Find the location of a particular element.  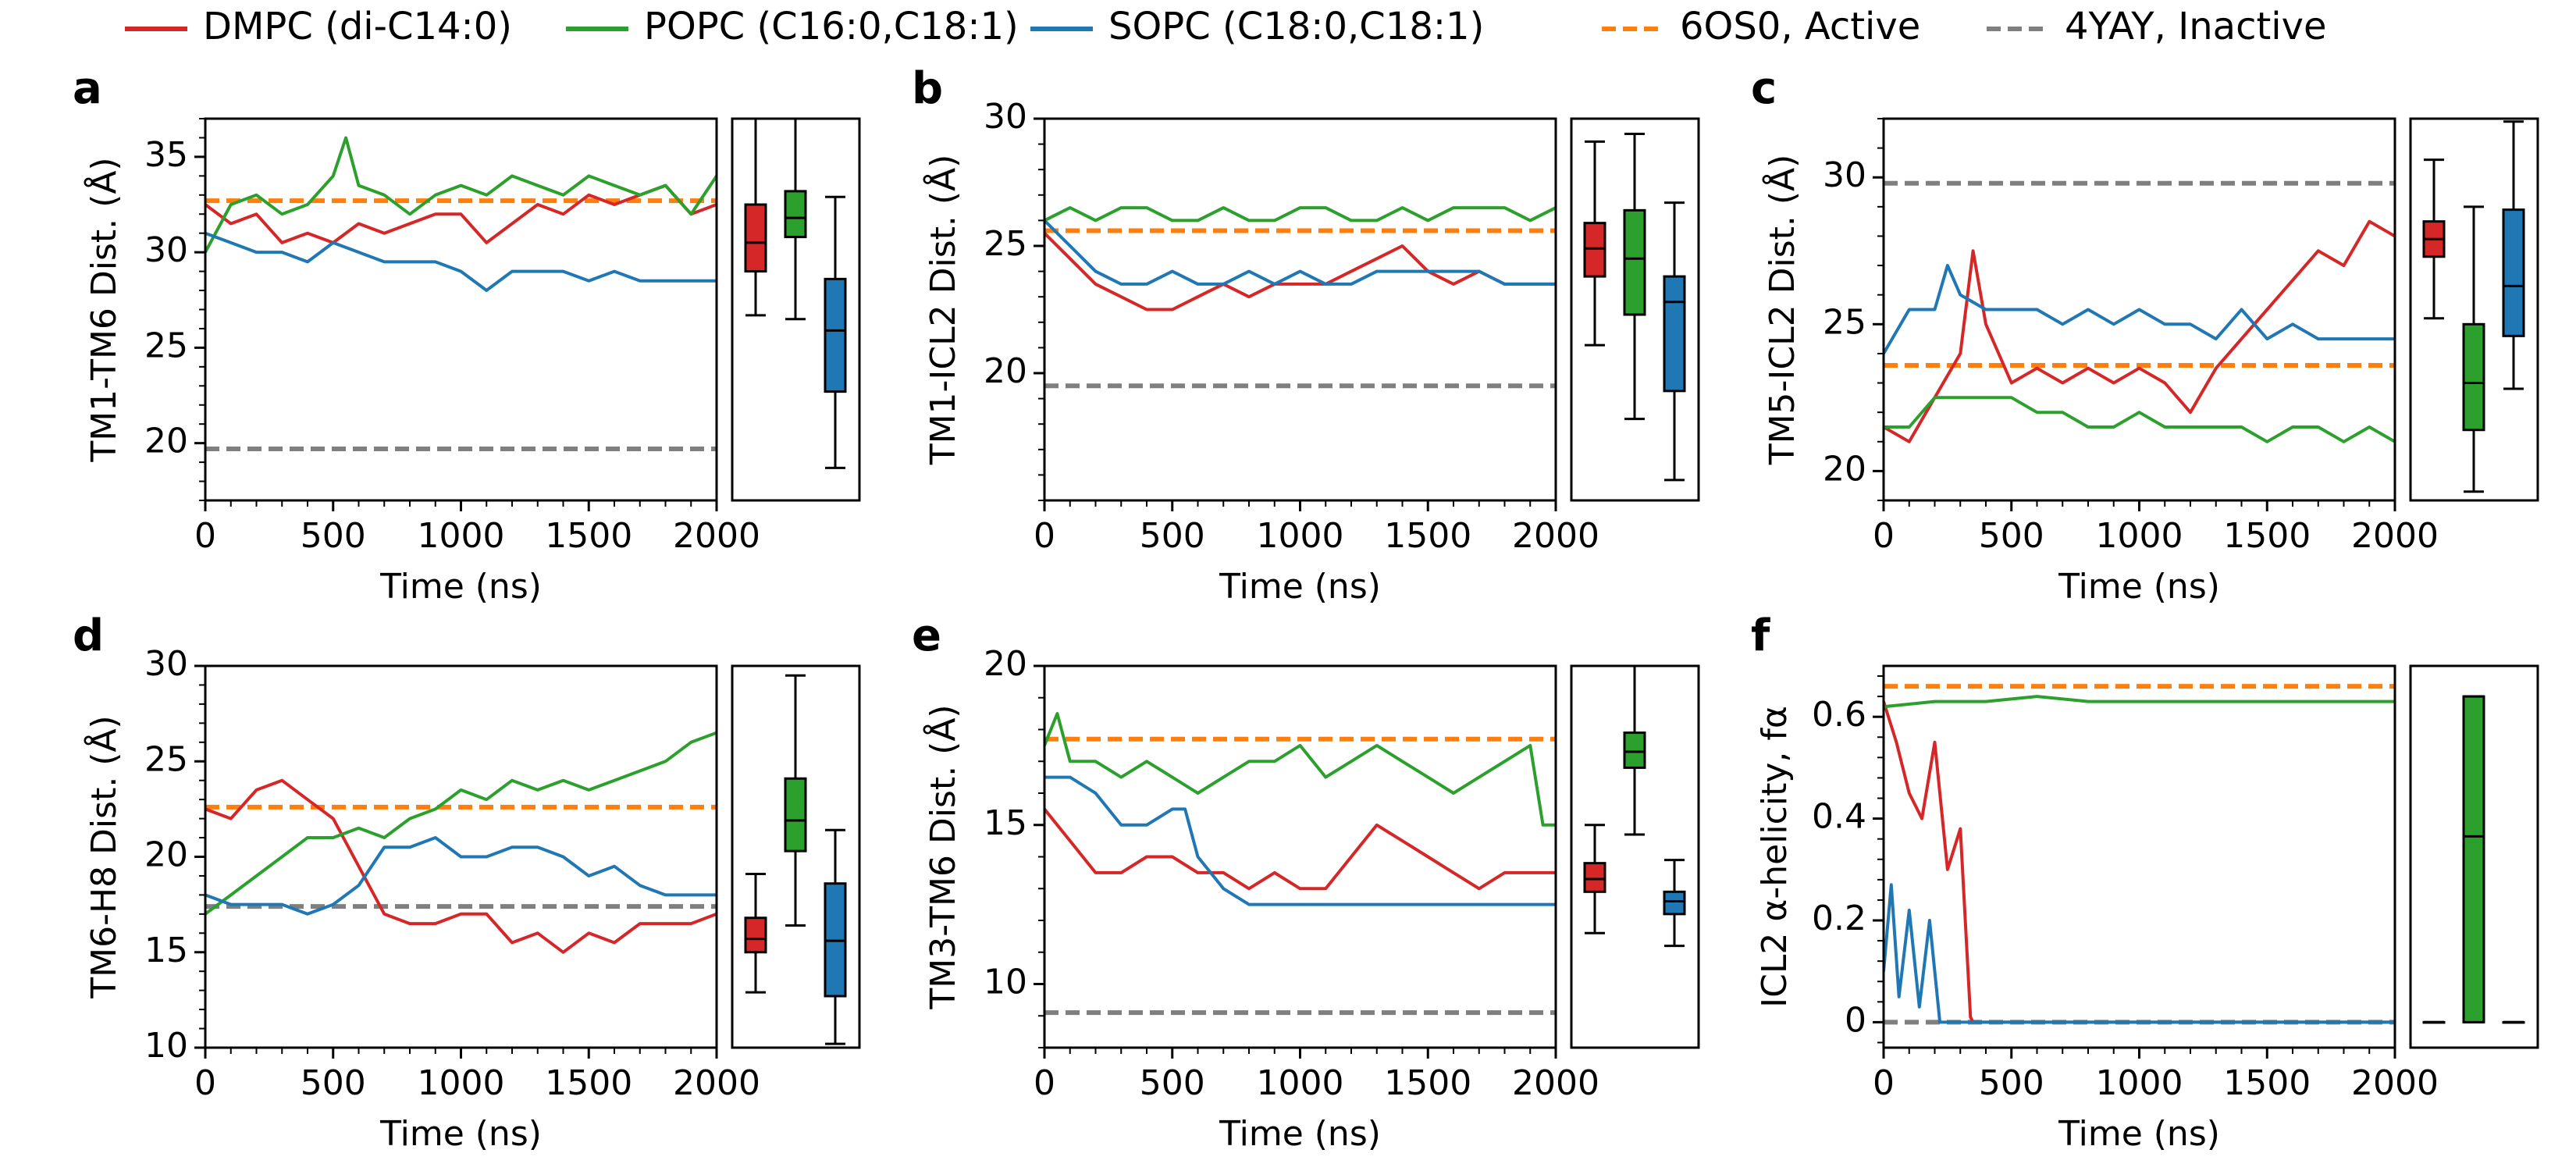

y-tick-label: 0.4 is located at coordinates (1839, 817).